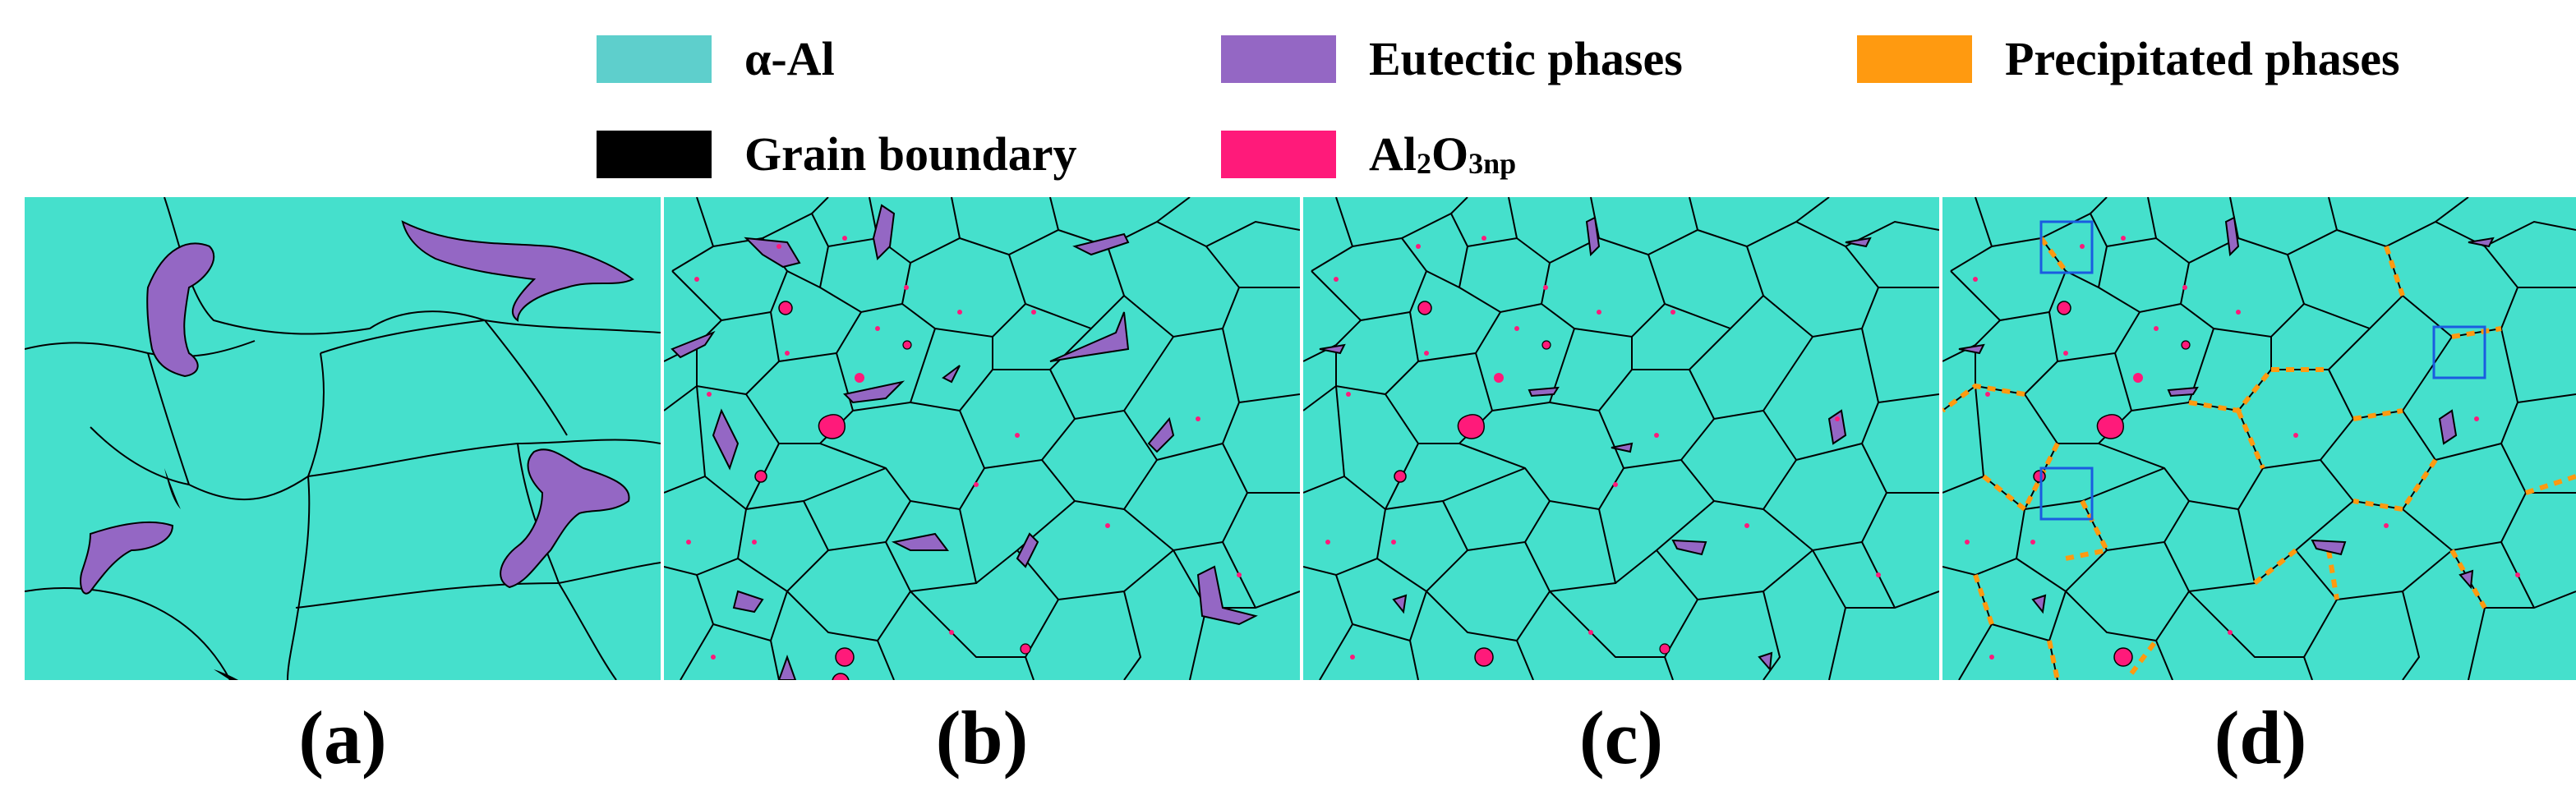 Image resolution: width=2576 pixels, height=786 pixels. What do you see at coordinates (2260, 737) in the screenshot?
I see `panel-label-d: (d)` at bounding box center [2260, 737].